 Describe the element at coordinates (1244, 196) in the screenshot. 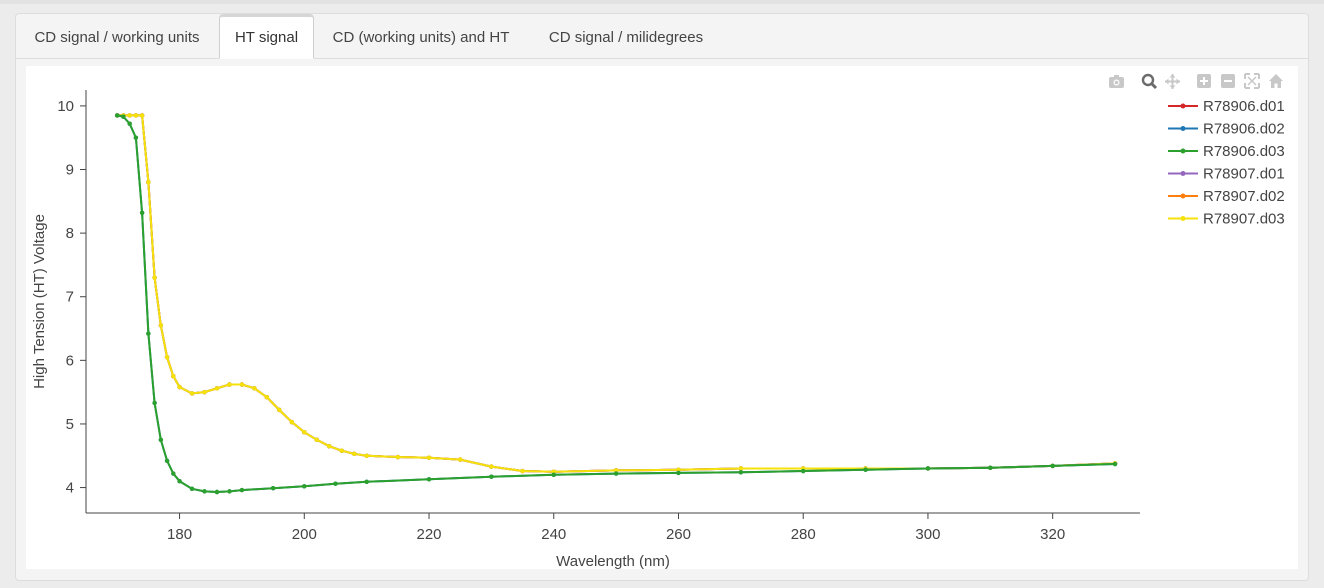

I see `legend-label: R78907.d02` at that location.